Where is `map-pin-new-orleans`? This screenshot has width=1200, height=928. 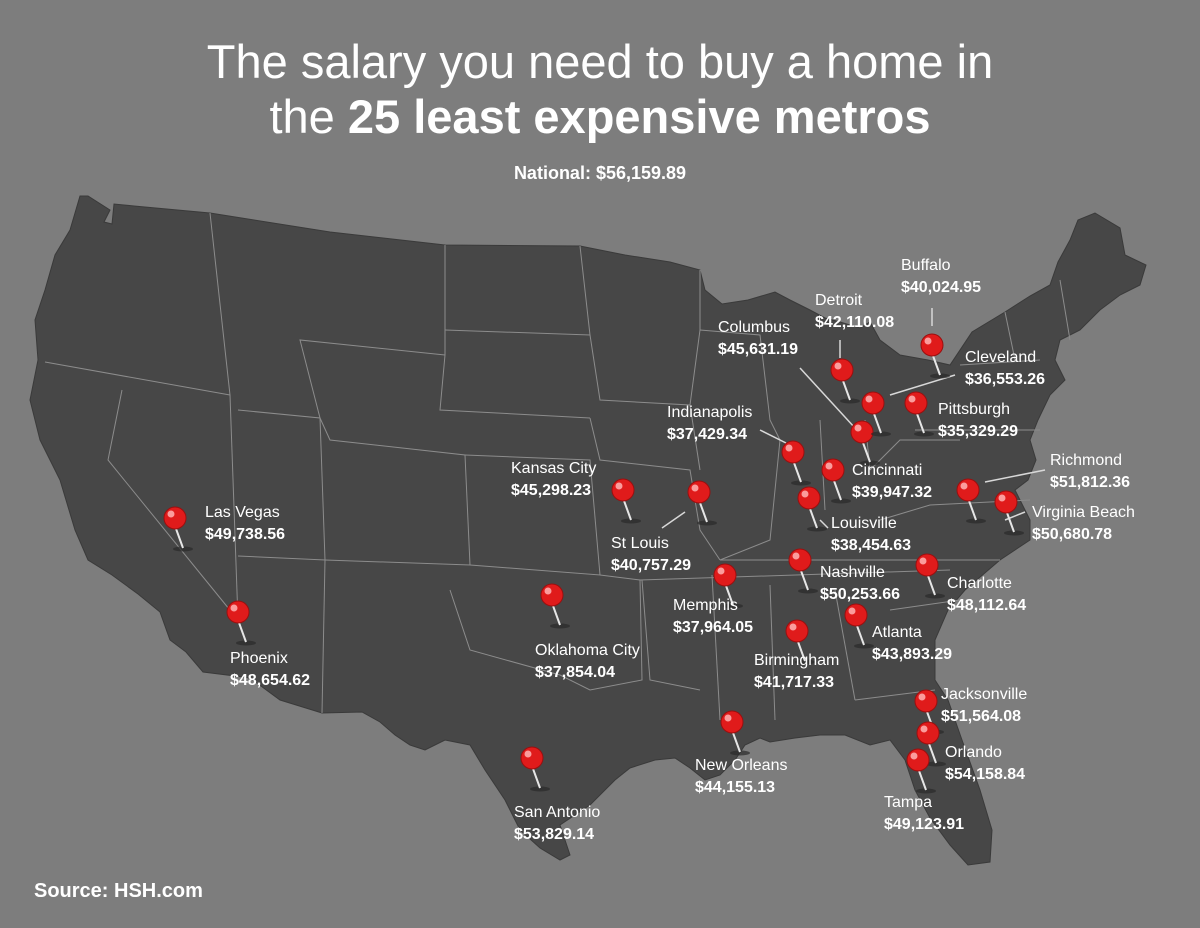
map-pin-new-orleans is located at coordinates (735, 733).